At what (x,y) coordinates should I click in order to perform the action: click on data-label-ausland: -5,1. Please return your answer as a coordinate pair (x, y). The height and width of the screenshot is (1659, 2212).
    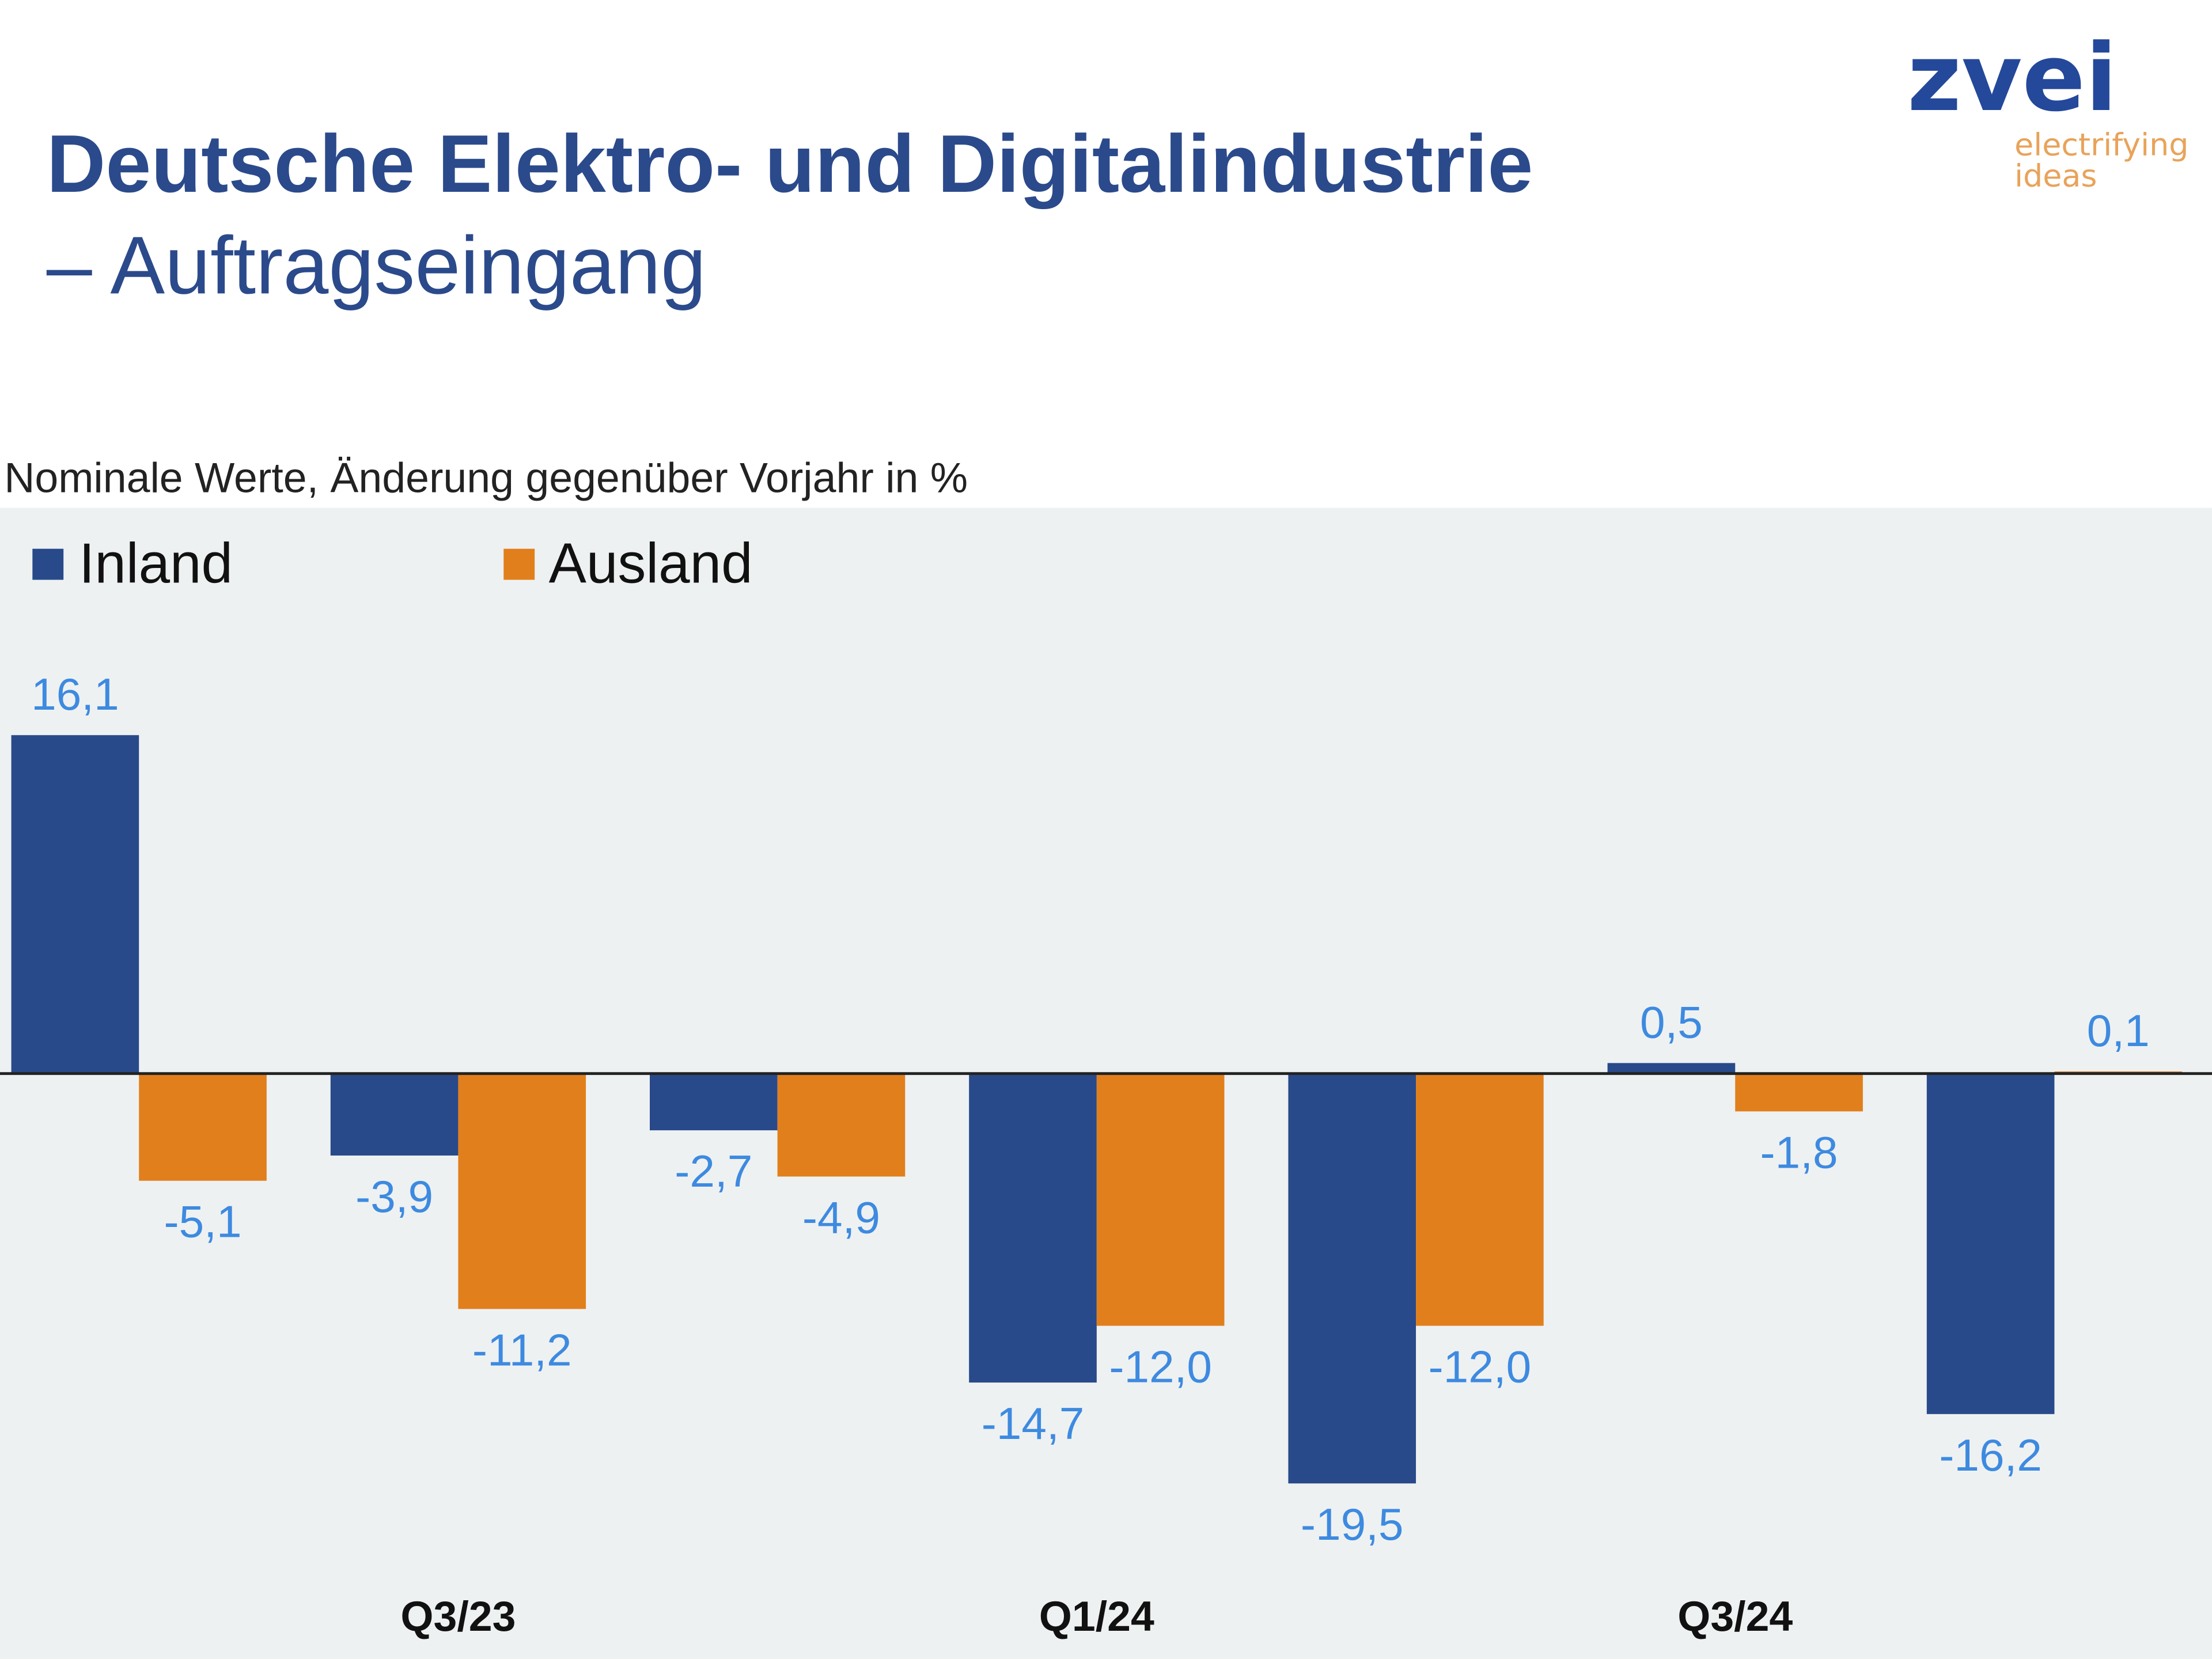
    Looking at the image, I should click on (203, 1221).